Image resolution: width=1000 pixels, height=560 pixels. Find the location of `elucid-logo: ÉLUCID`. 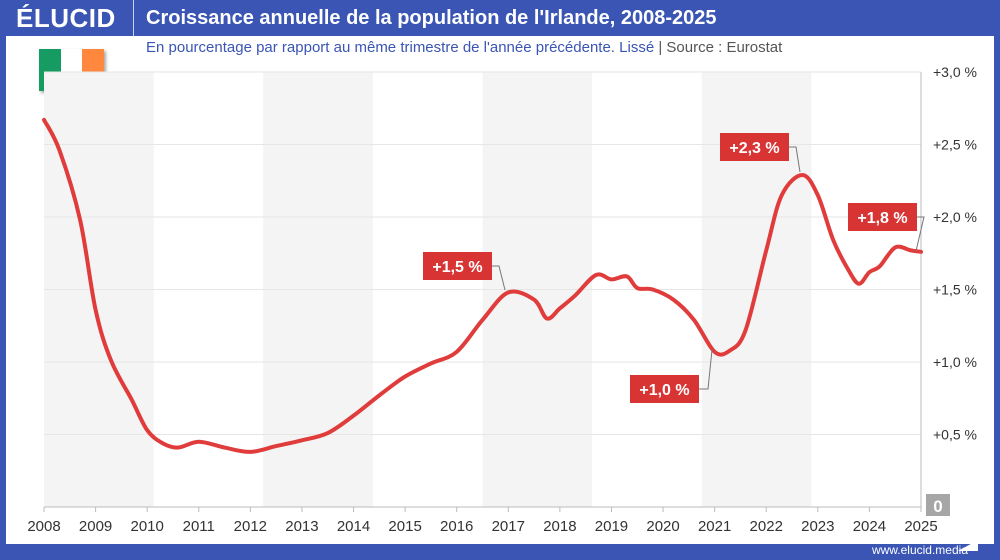

elucid-logo: ÉLUCID is located at coordinates (66, 18).